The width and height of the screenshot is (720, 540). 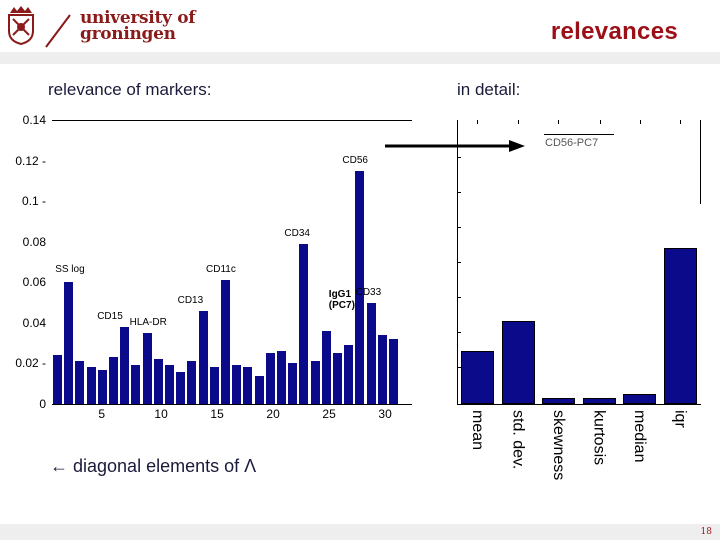 I want to click on university-logo-text: university of groningen, so click(x=138, y=26).